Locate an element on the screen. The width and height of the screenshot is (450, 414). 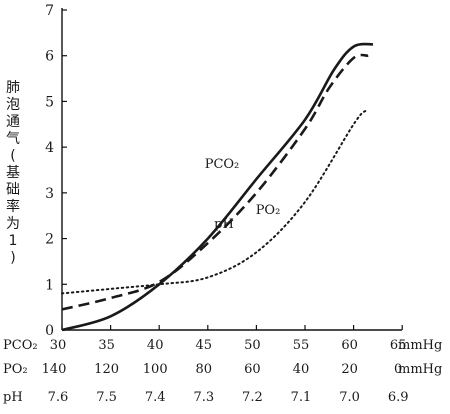
y-axis-label-char: ( is located at coordinates (13, 156).